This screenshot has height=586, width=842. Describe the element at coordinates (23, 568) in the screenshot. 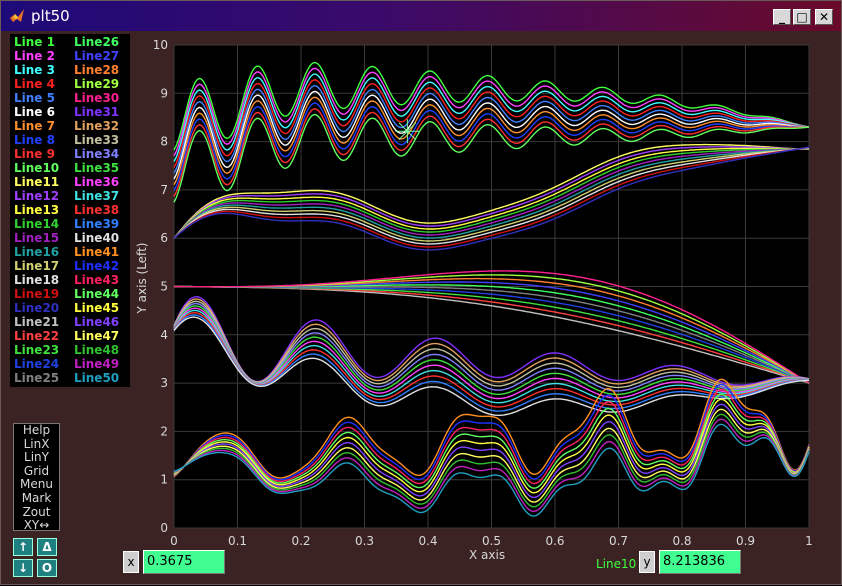

I see `cursor-down-button: ↓` at that location.